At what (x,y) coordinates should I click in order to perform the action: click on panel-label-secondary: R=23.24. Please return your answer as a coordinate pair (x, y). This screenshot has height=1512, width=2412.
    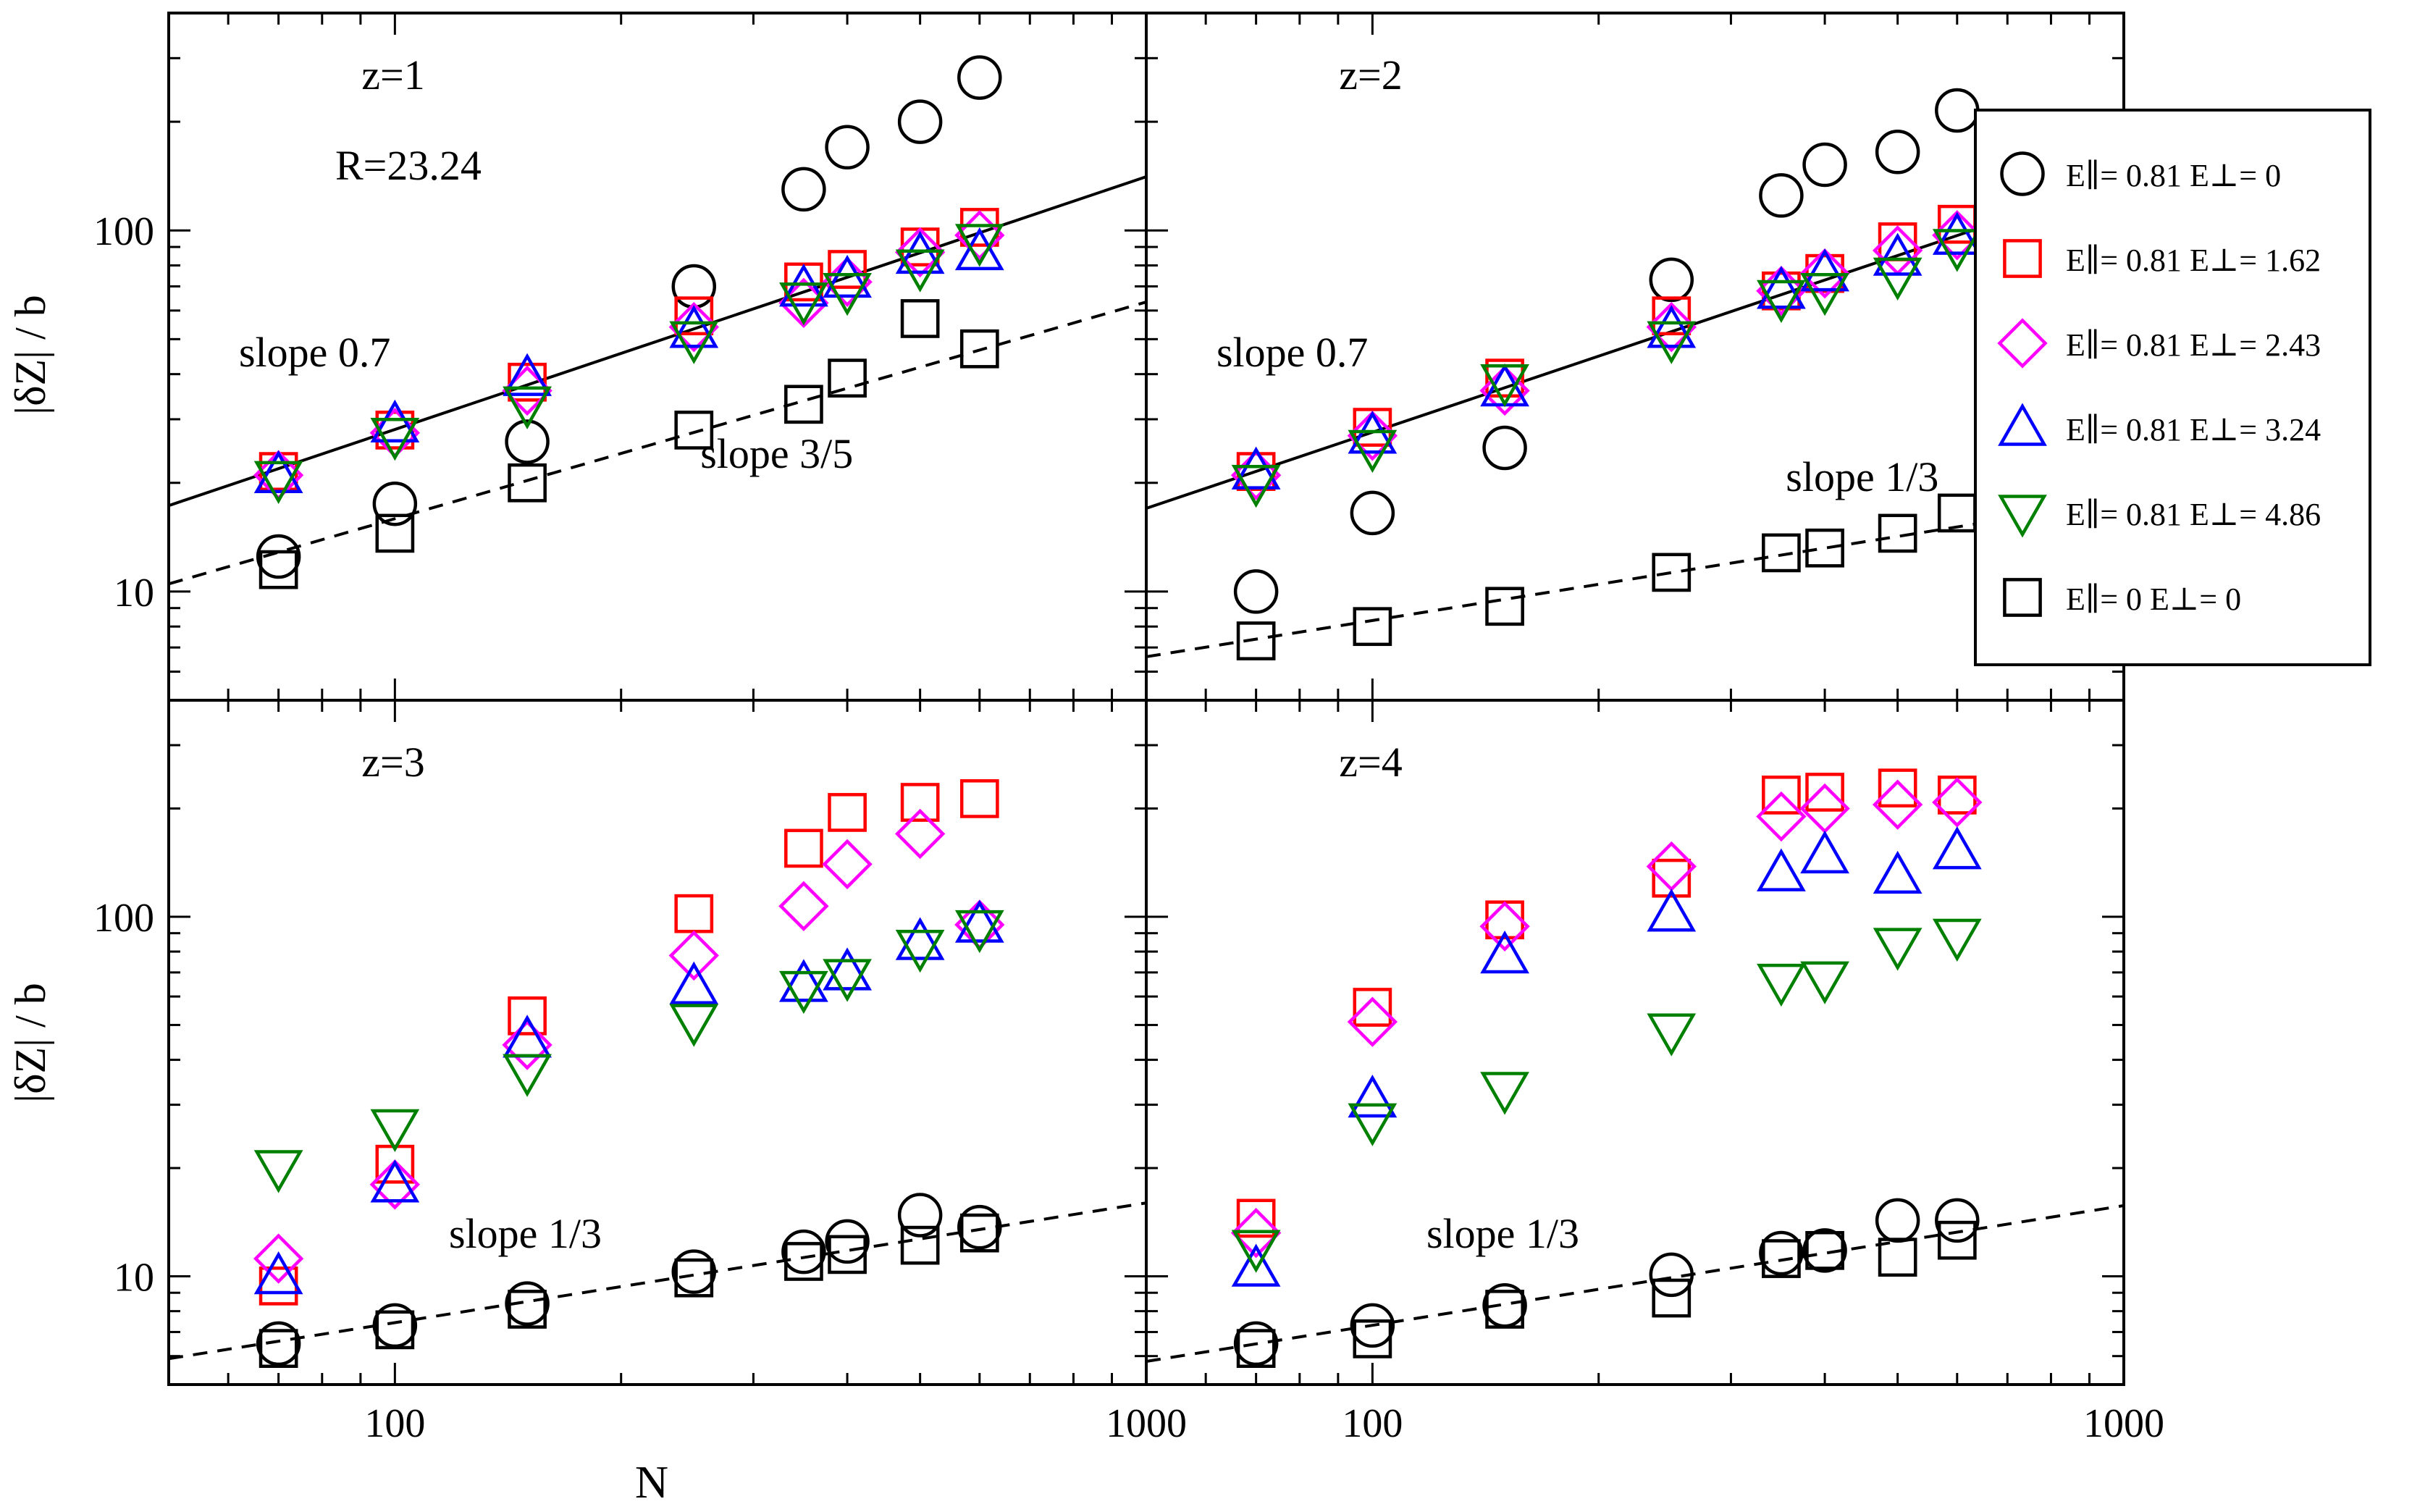
    Looking at the image, I should click on (408, 165).